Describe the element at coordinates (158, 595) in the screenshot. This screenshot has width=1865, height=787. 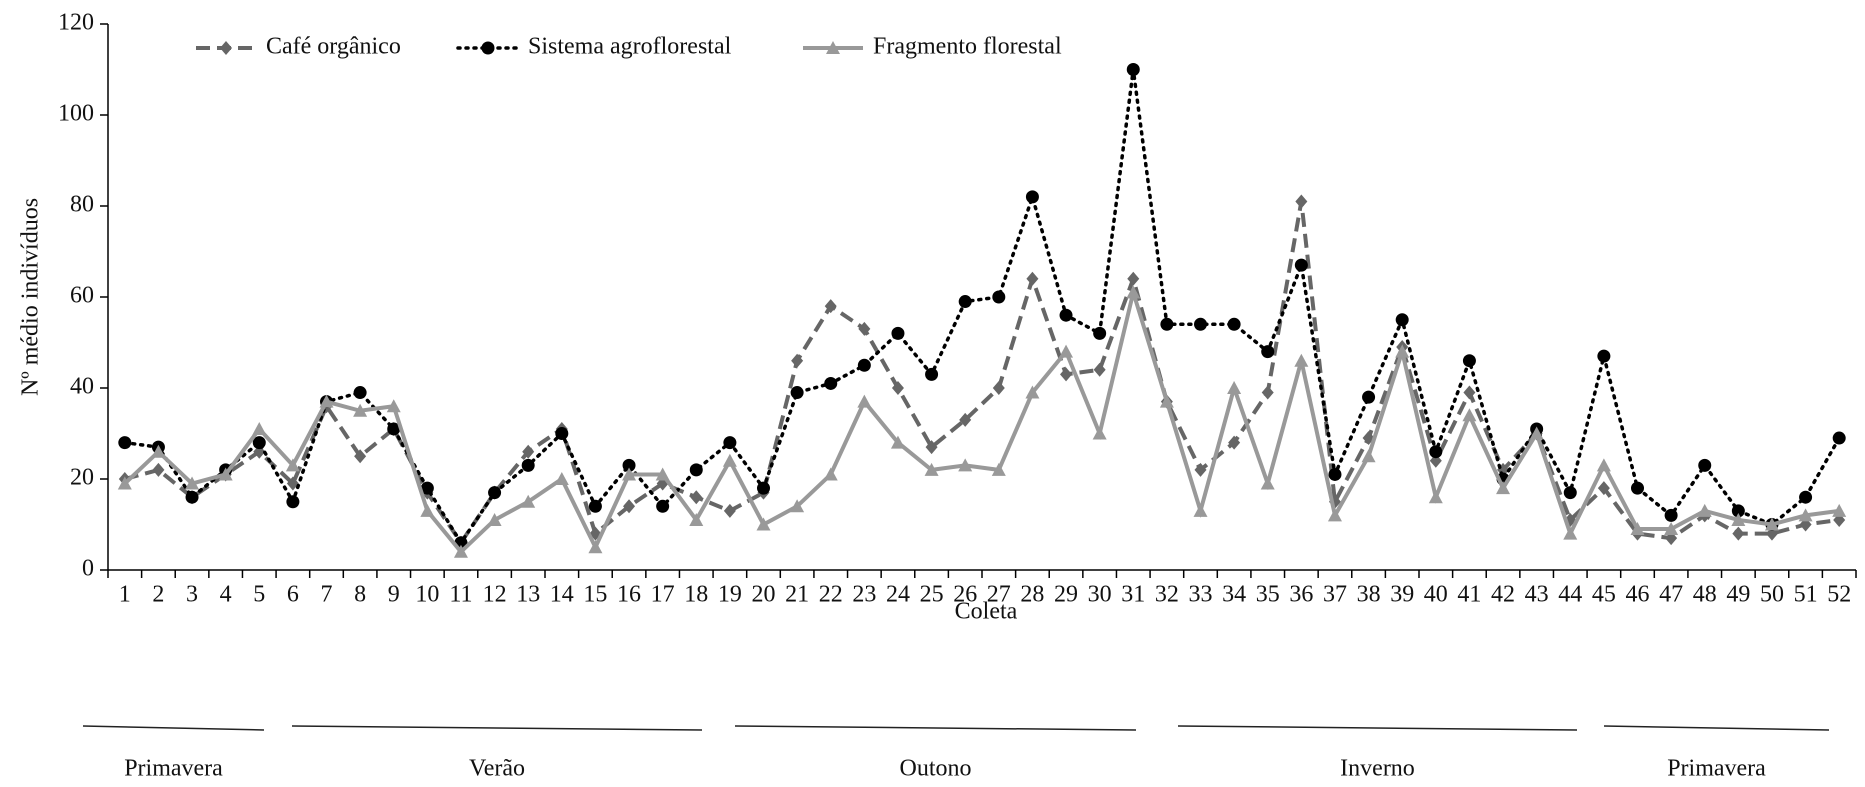
I see `x-tick-label: 2` at that location.